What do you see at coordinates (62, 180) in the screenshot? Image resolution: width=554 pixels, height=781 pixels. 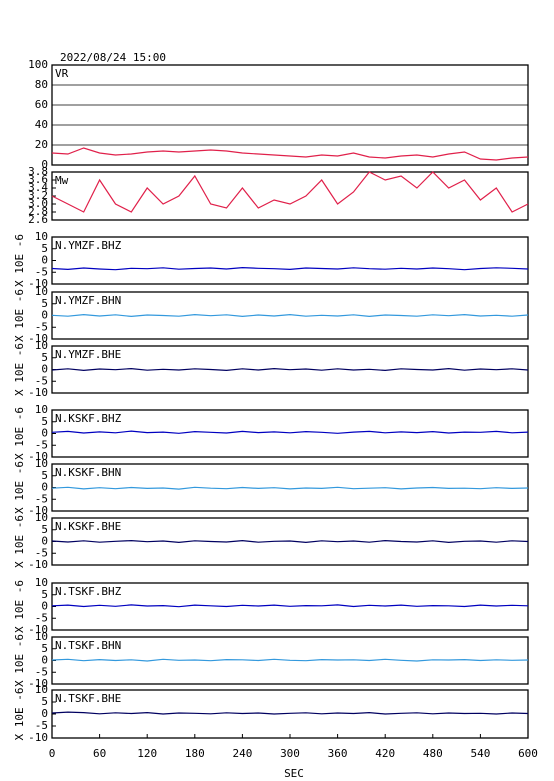 I see `series-label: Mw` at bounding box center [62, 180].